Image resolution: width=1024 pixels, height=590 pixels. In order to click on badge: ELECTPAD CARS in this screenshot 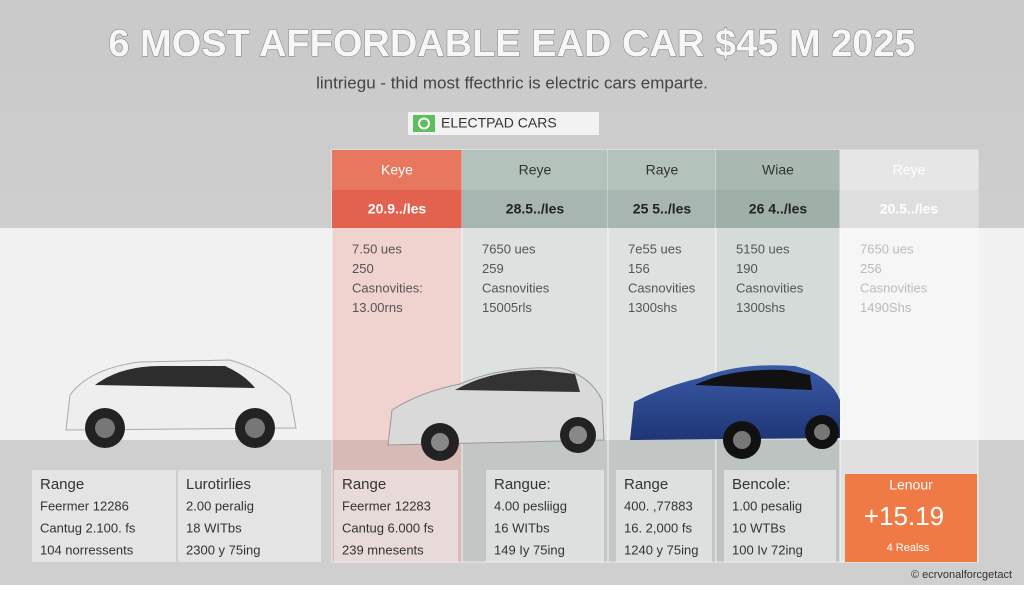, I will do `click(499, 123)`.